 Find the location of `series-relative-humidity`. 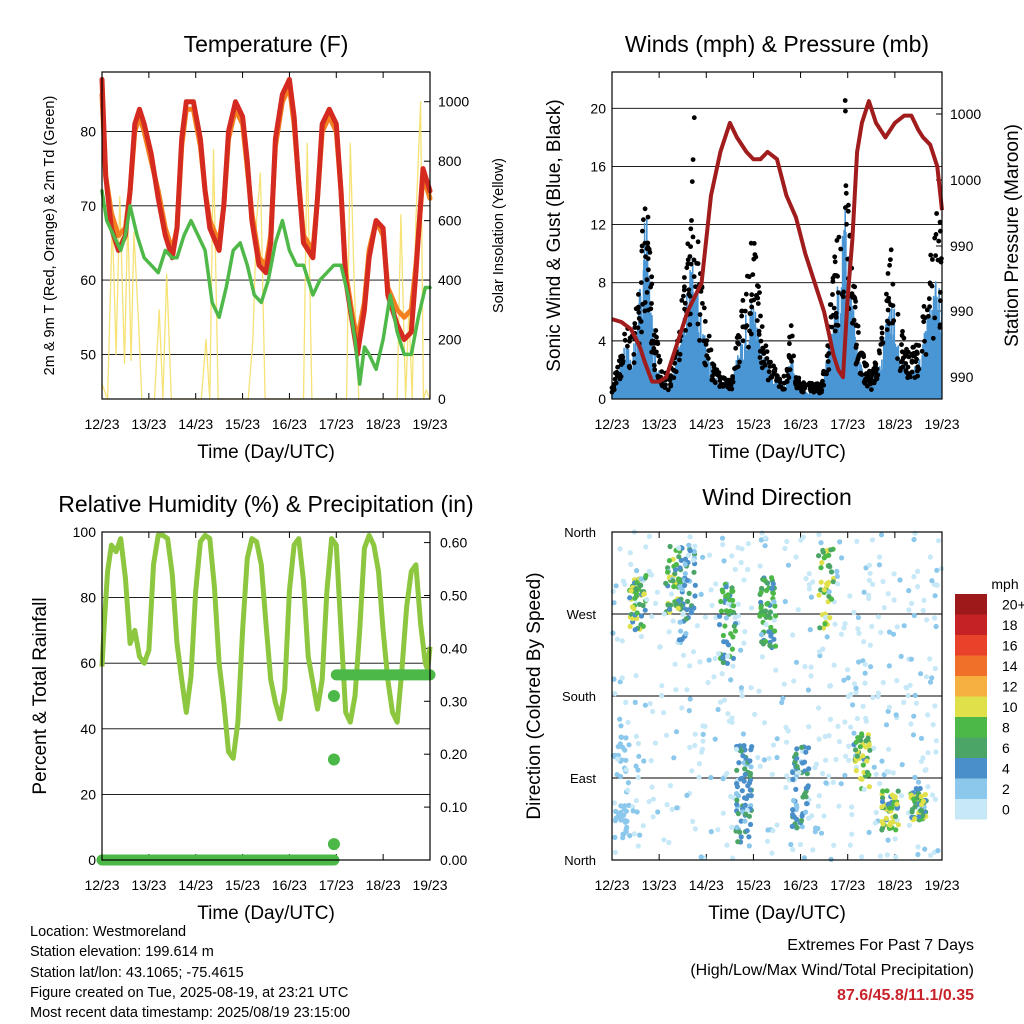

series-relative-humidity is located at coordinates (266, 646).